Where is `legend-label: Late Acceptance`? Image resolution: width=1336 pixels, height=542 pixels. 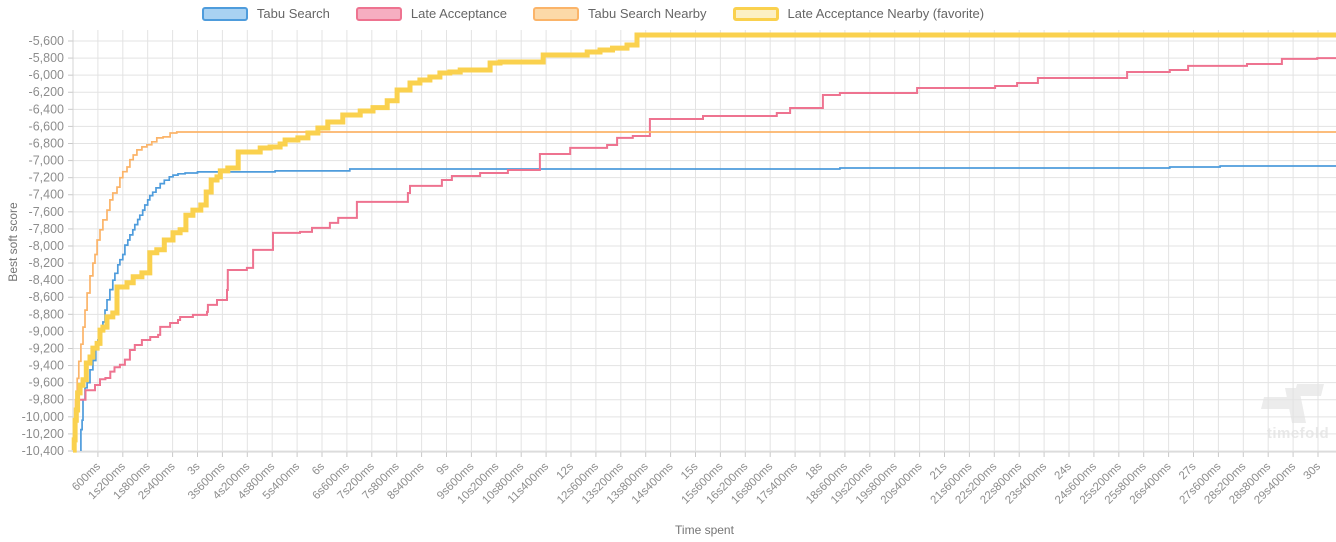
legend-label: Late Acceptance is located at coordinates (459, 13).